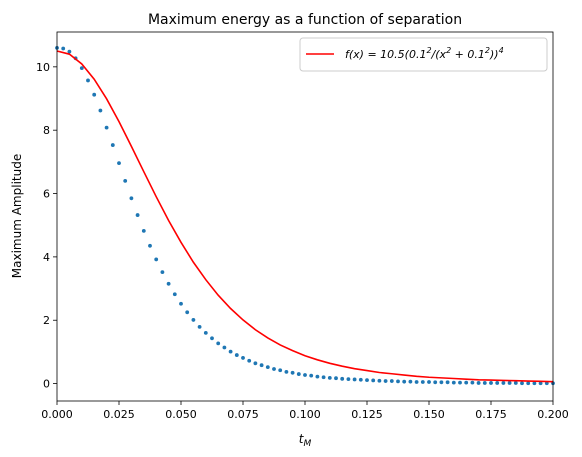 Image resolution: width=582 pixels, height=457 pixels. What do you see at coordinates (501, 50) in the screenshot?
I see `legend-label-sup4: 4` at bounding box center [501, 50].